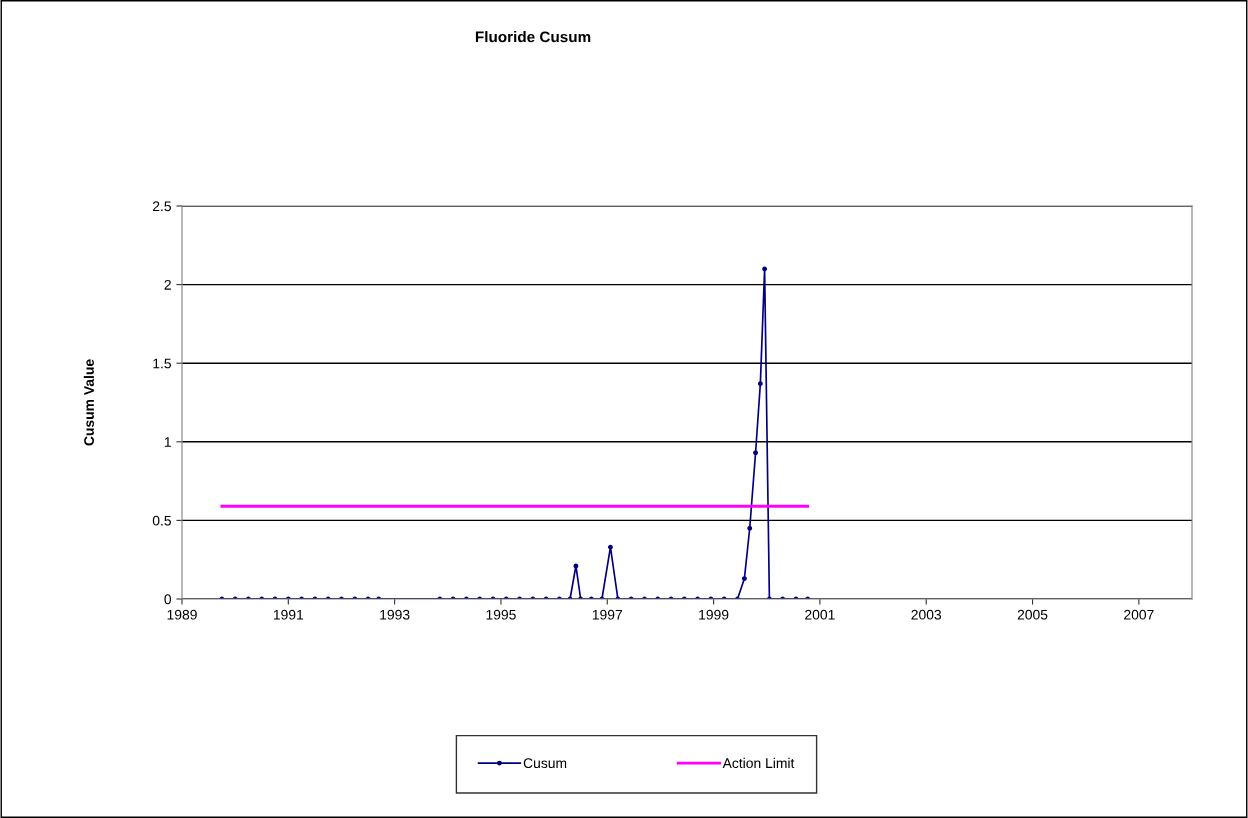 The width and height of the screenshot is (1248, 818). Describe the element at coordinates (758, 763) in the screenshot. I see `legend-label: Action Limit` at that location.